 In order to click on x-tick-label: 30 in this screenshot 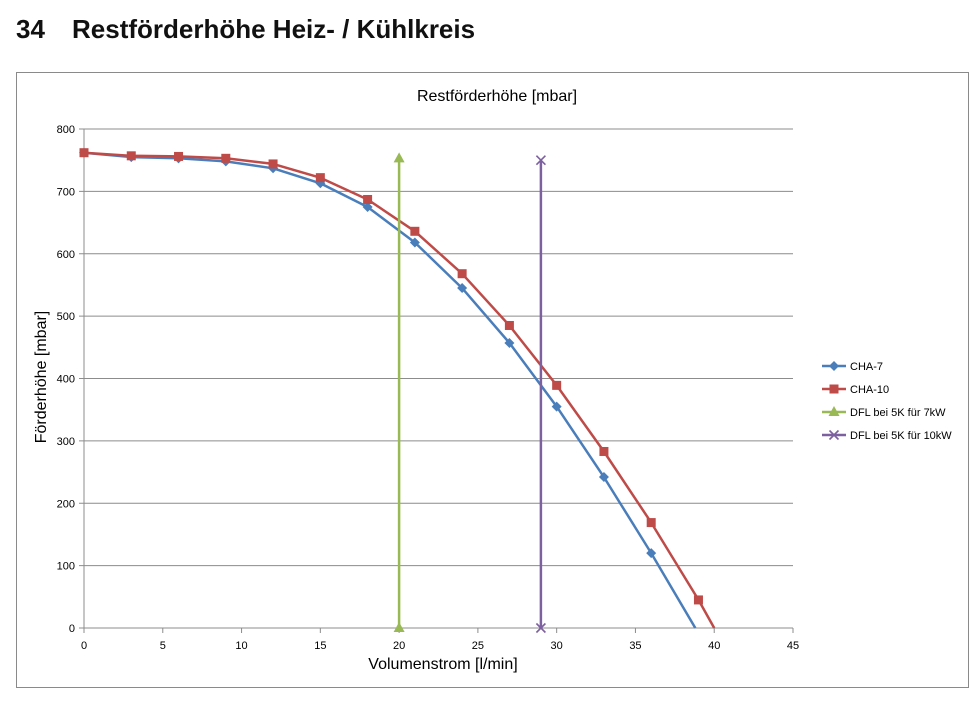, I will do `click(557, 646)`.